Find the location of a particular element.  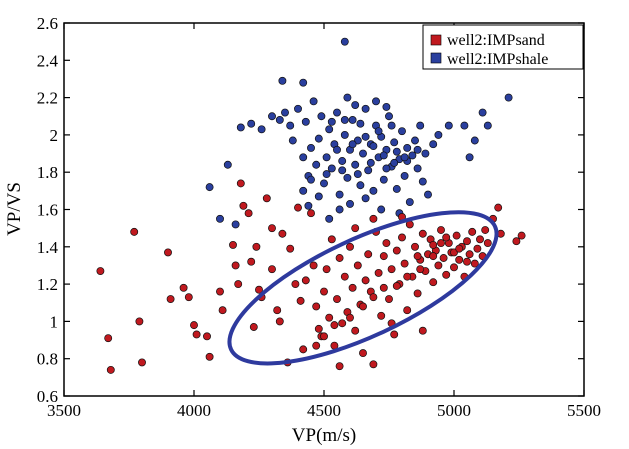

y-tick-label: 1.4 is located at coordinates (48, 247).